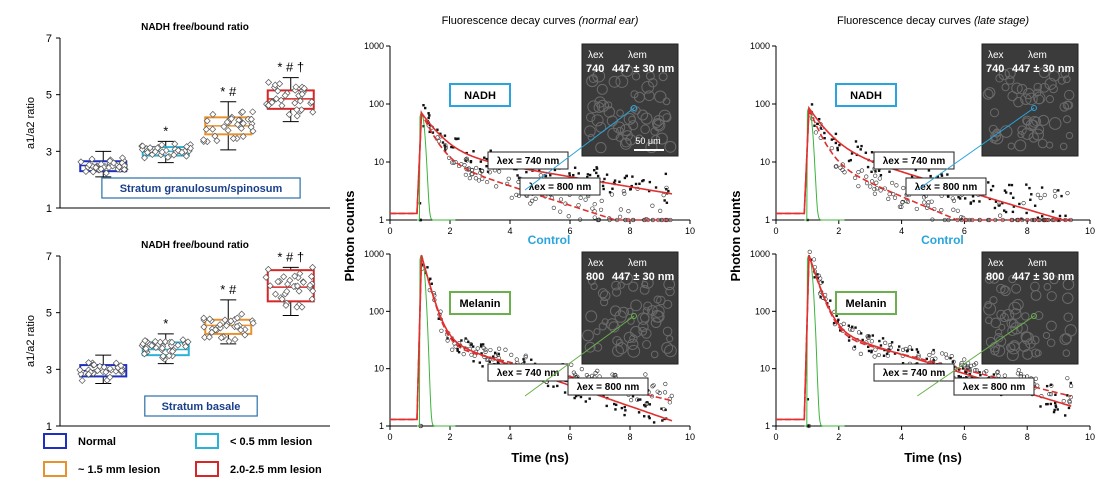 The width and height of the screenshot is (1114, 485). I want to click on panel-name-label: NADH, so click(480, 95).